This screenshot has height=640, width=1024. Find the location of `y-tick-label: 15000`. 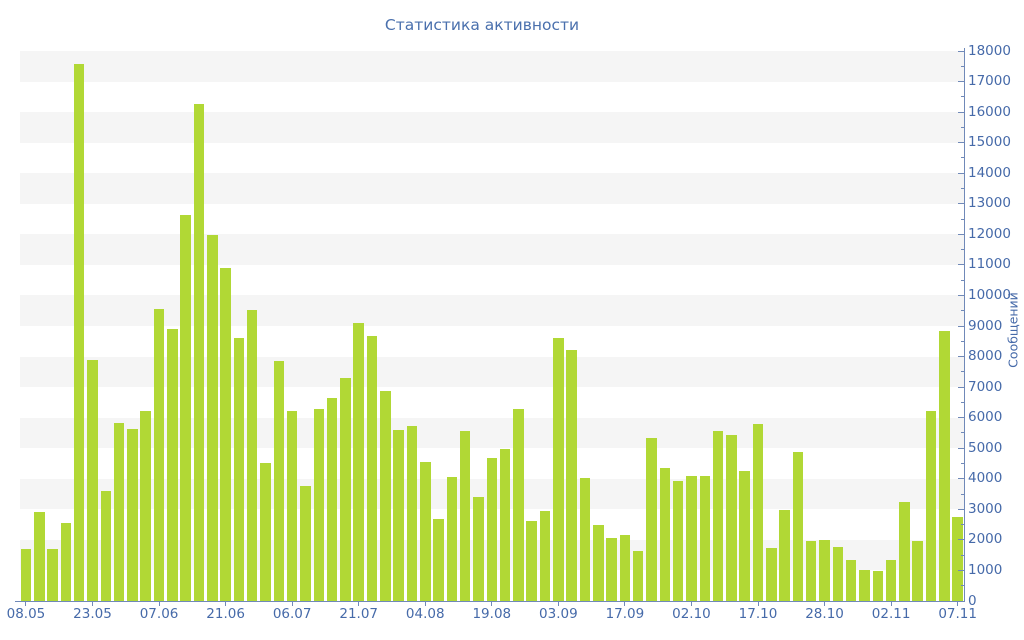

y-tick-label: 15000 is located at coordinates (989, 142).